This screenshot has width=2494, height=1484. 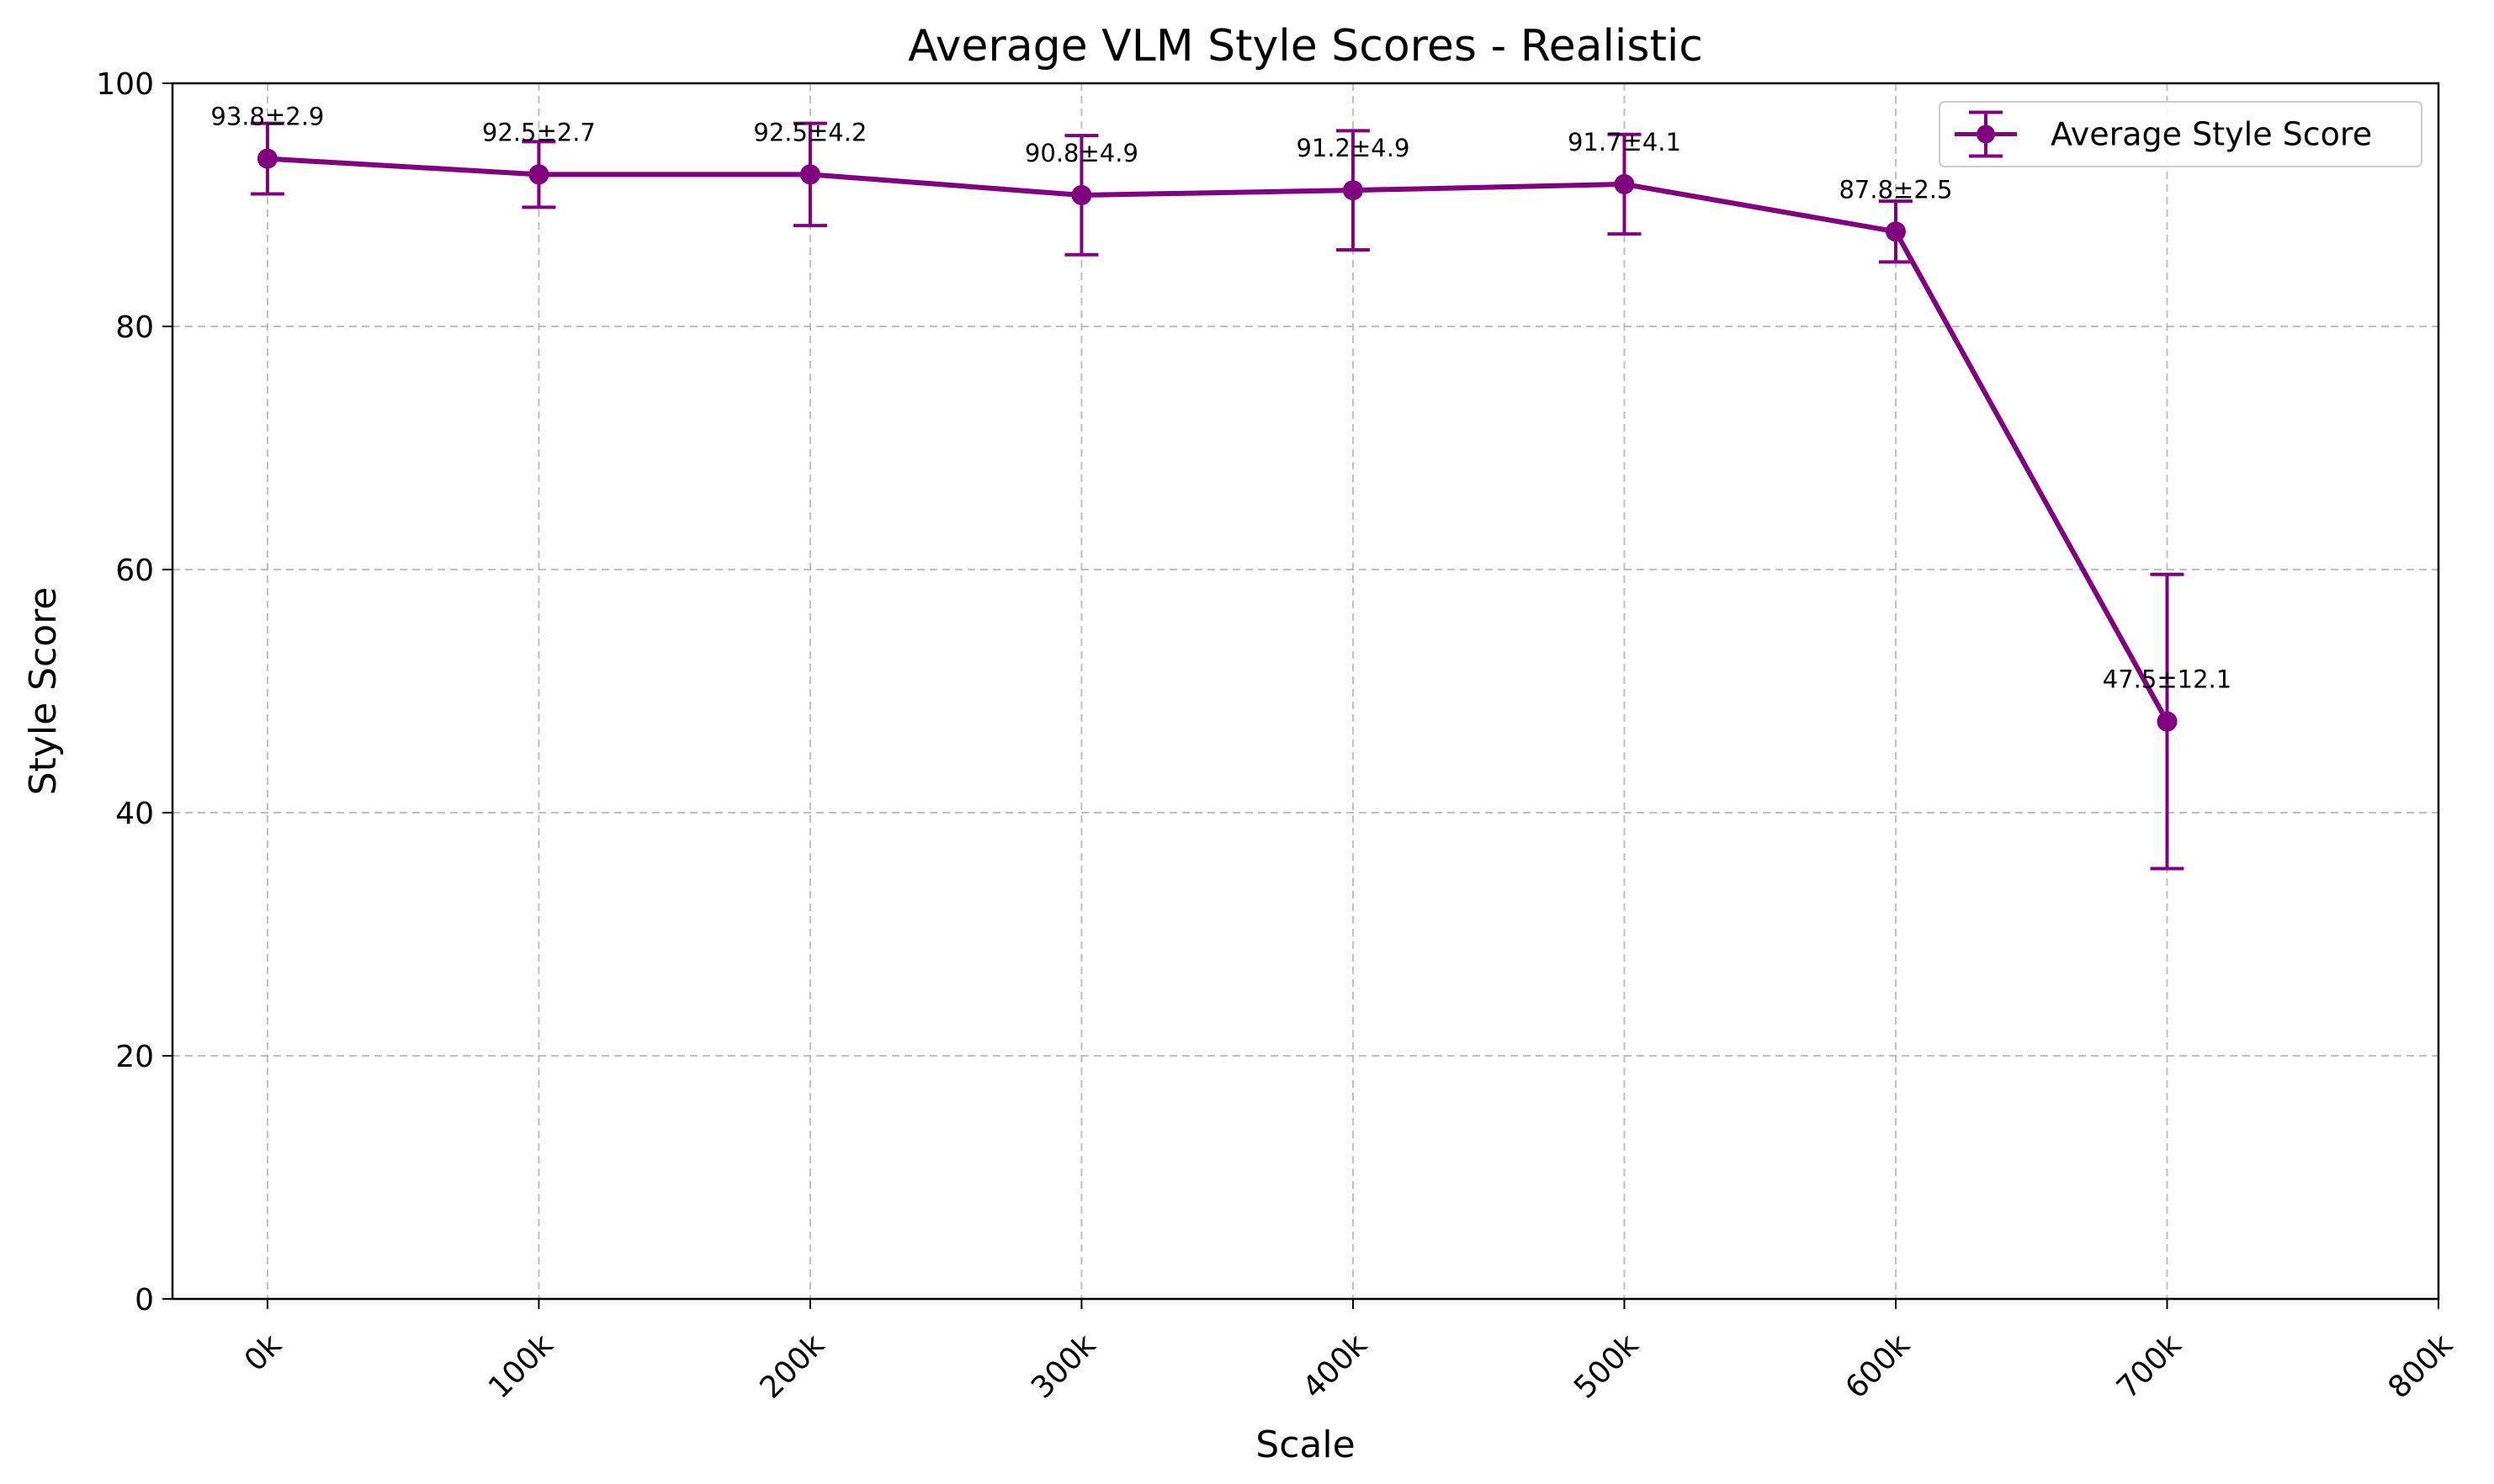 I want to click on data-label: 91.2±4.9, so click(x=1352, y=148).